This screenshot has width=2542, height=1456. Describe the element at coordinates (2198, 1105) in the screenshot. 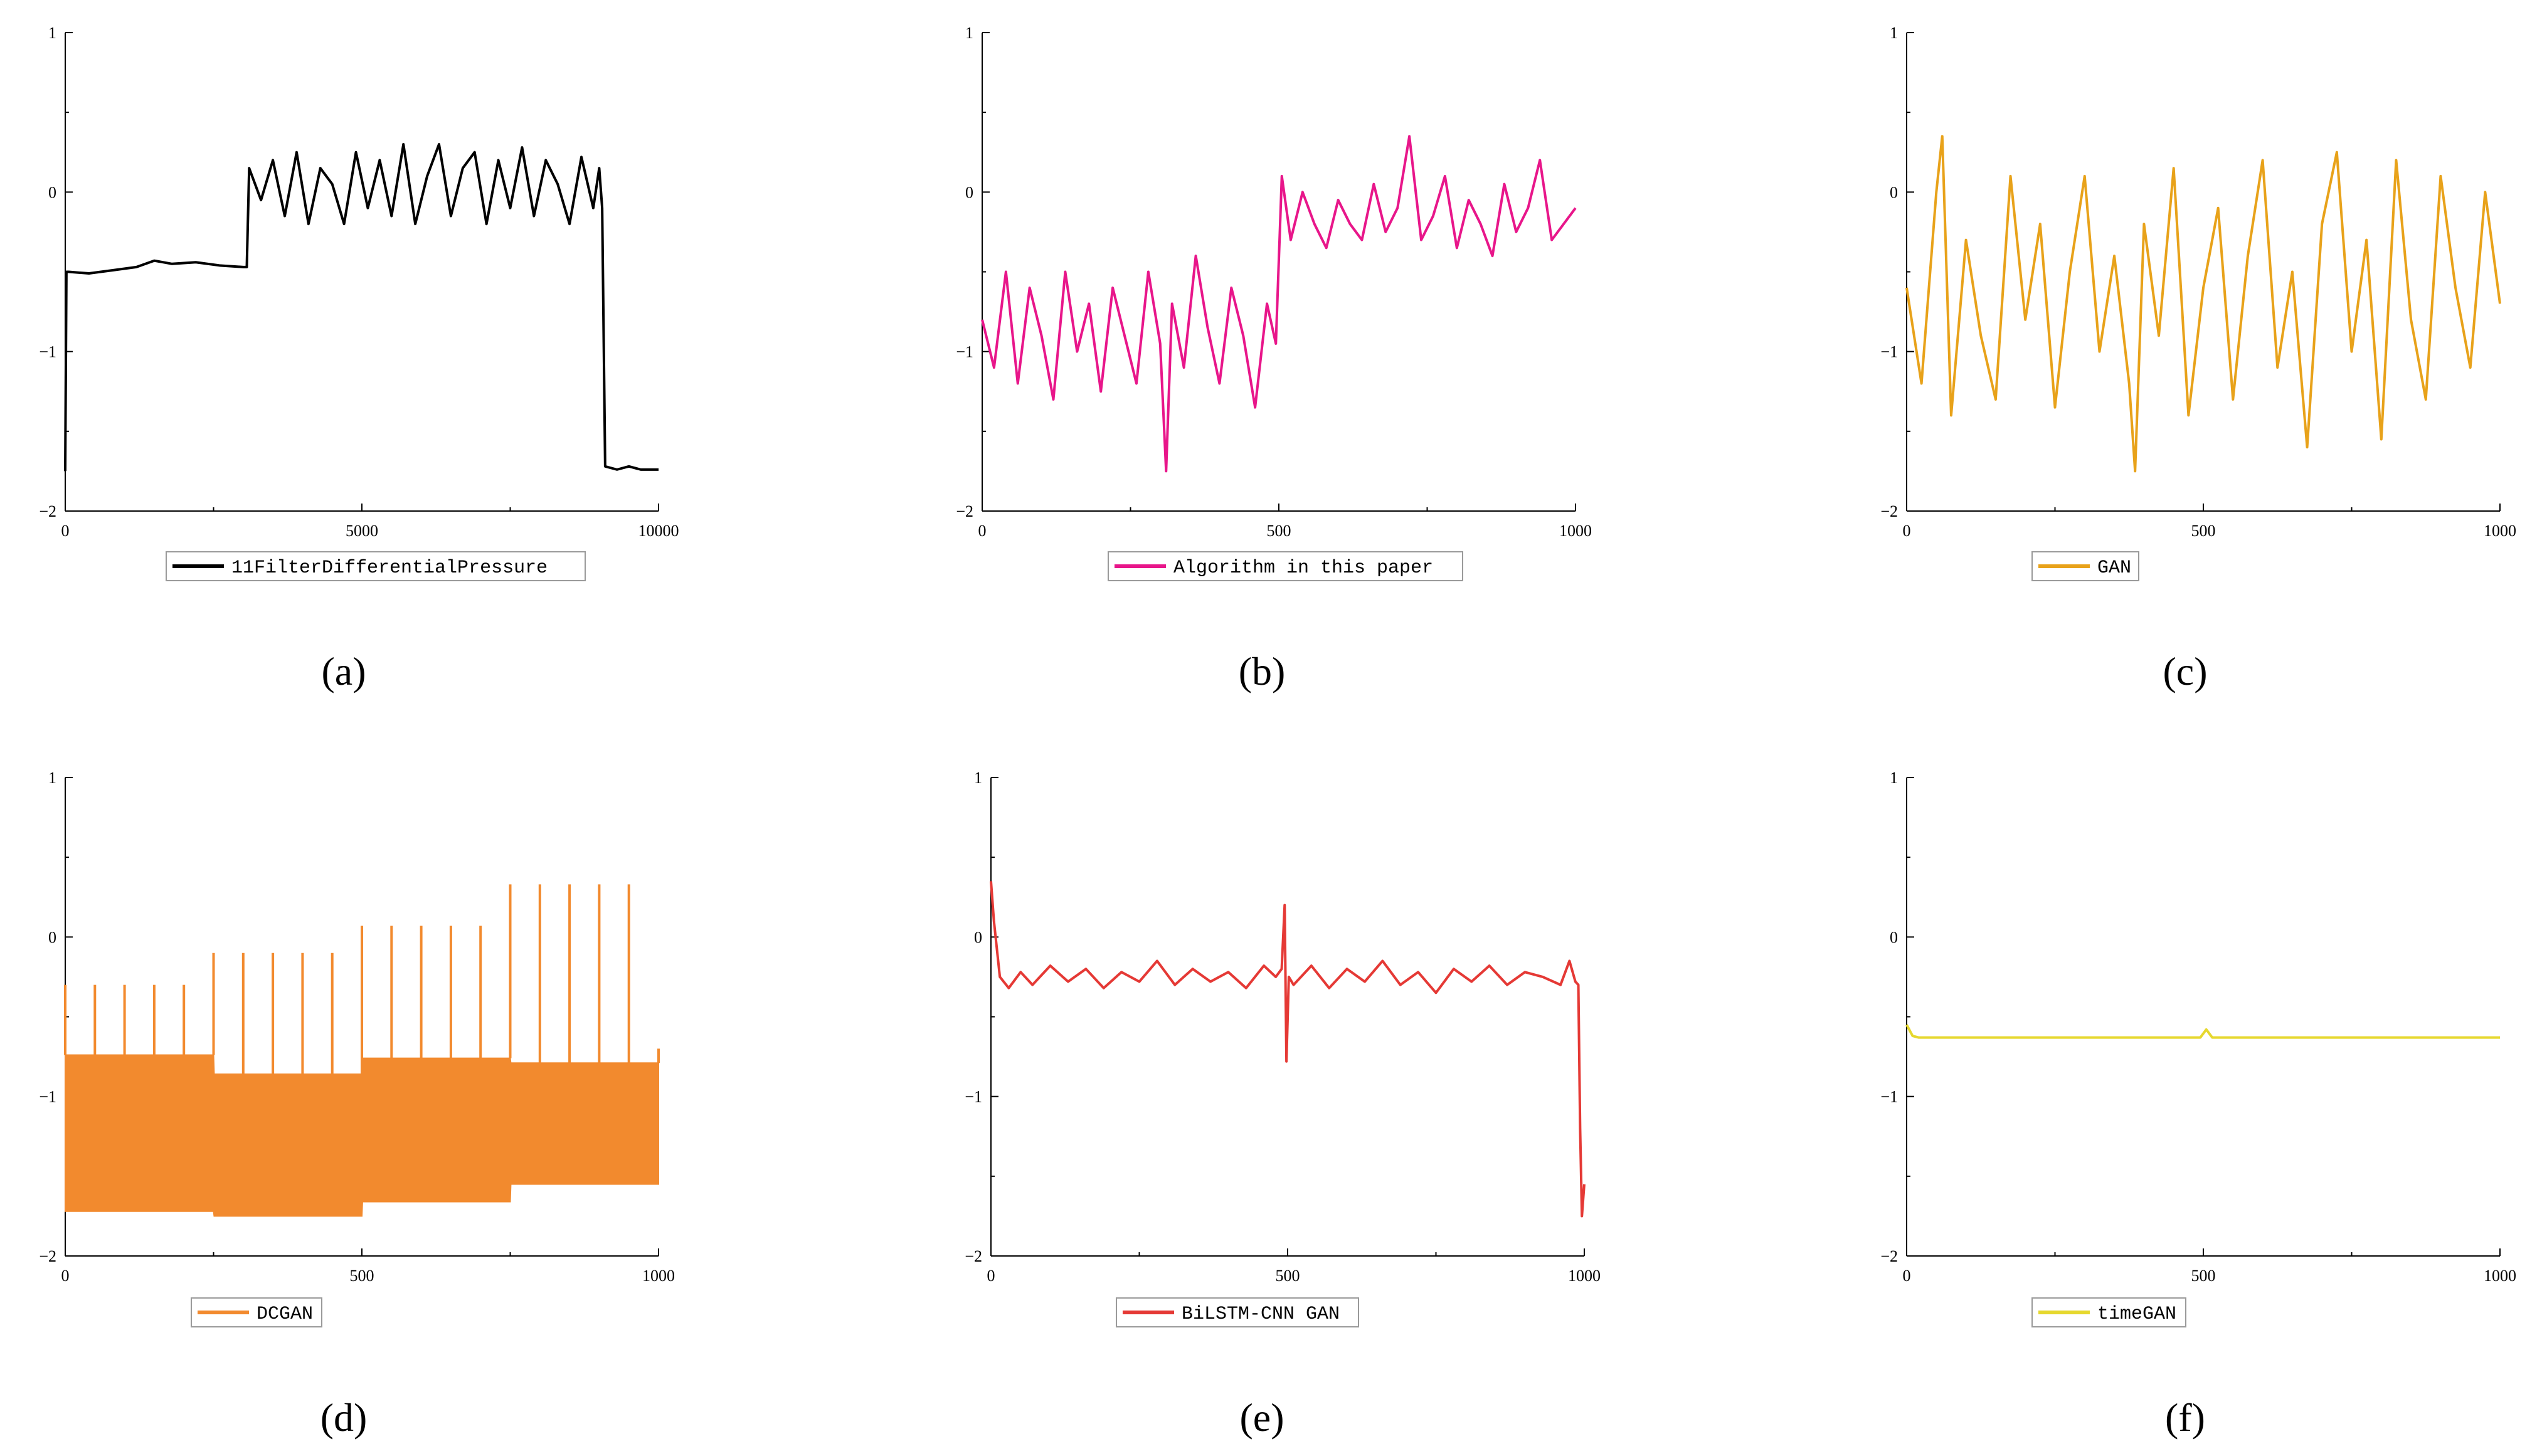

I see `chart-panel-5: 1 0 −1 −2 0 500 1000 timeGAN (f)` at that location.